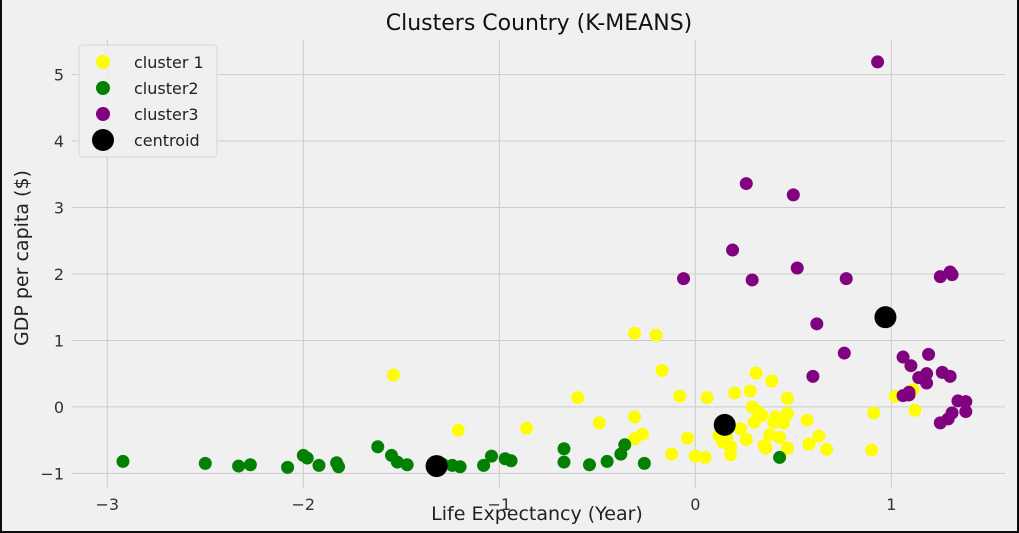 The width and height of the screenshot is (1019, 533). Describe the element at coordinates (59, 274) in the screenshot. I see `y-tick-label: 2` at that location.